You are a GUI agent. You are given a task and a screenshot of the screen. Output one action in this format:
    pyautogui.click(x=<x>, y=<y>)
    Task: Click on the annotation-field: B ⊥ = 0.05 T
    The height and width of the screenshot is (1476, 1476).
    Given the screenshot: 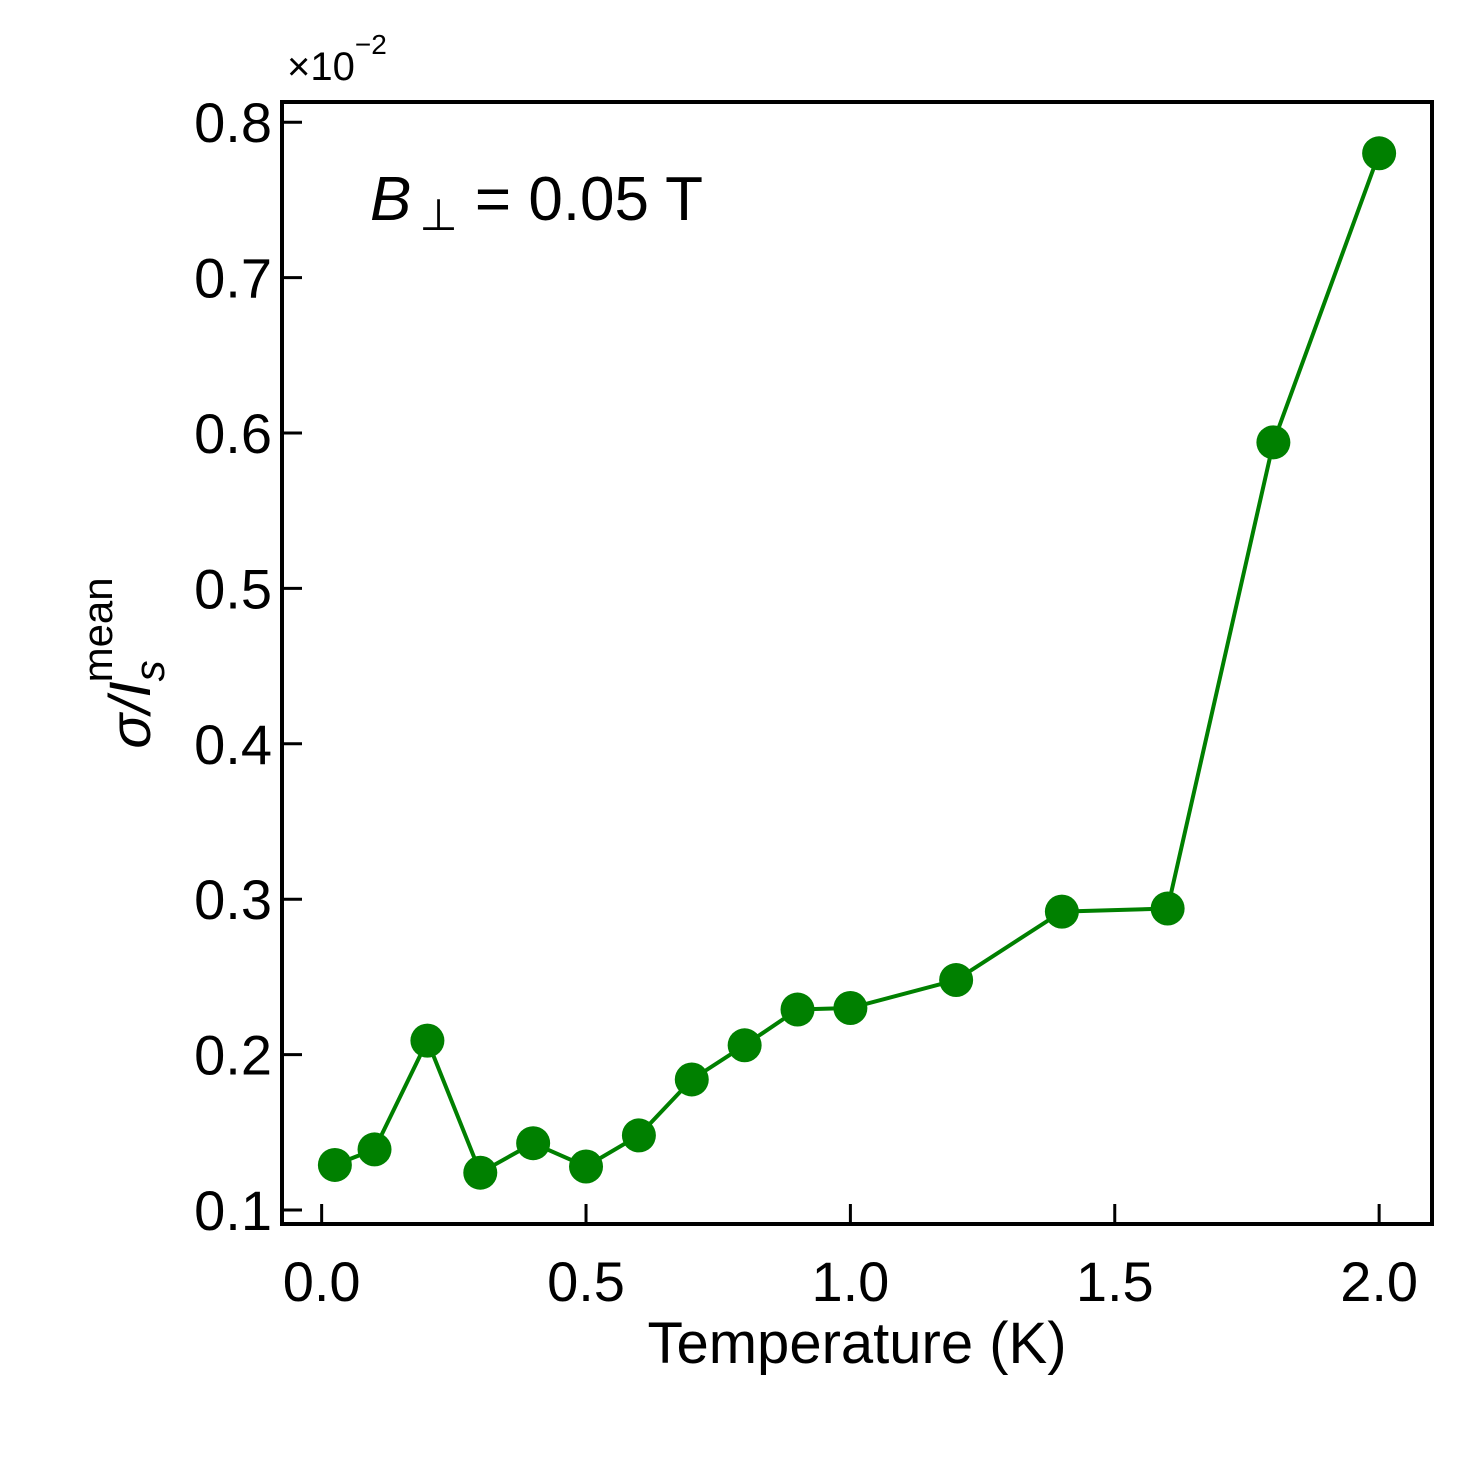 What is the action you would take?
    pyautogui.click(x=536, y=202)
    